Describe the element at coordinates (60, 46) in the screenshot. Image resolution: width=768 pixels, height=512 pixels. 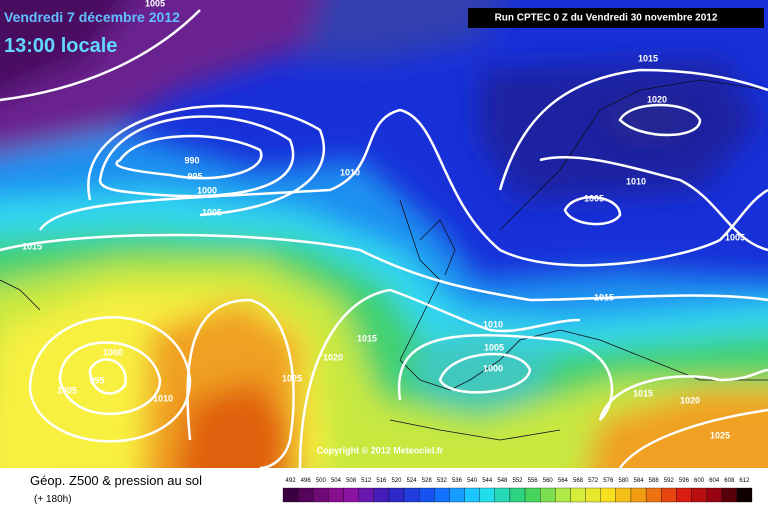
I see `time: 13:00 locale` at that location.